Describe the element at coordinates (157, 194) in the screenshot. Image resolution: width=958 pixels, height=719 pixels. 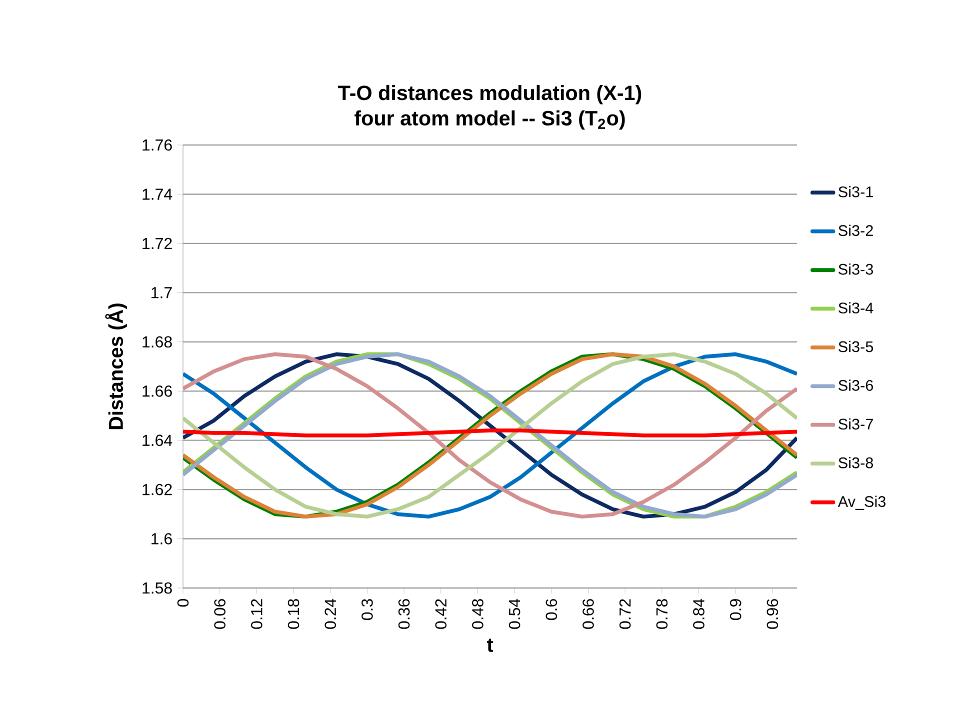
I see `y-tick-label: 1.74` at that location.